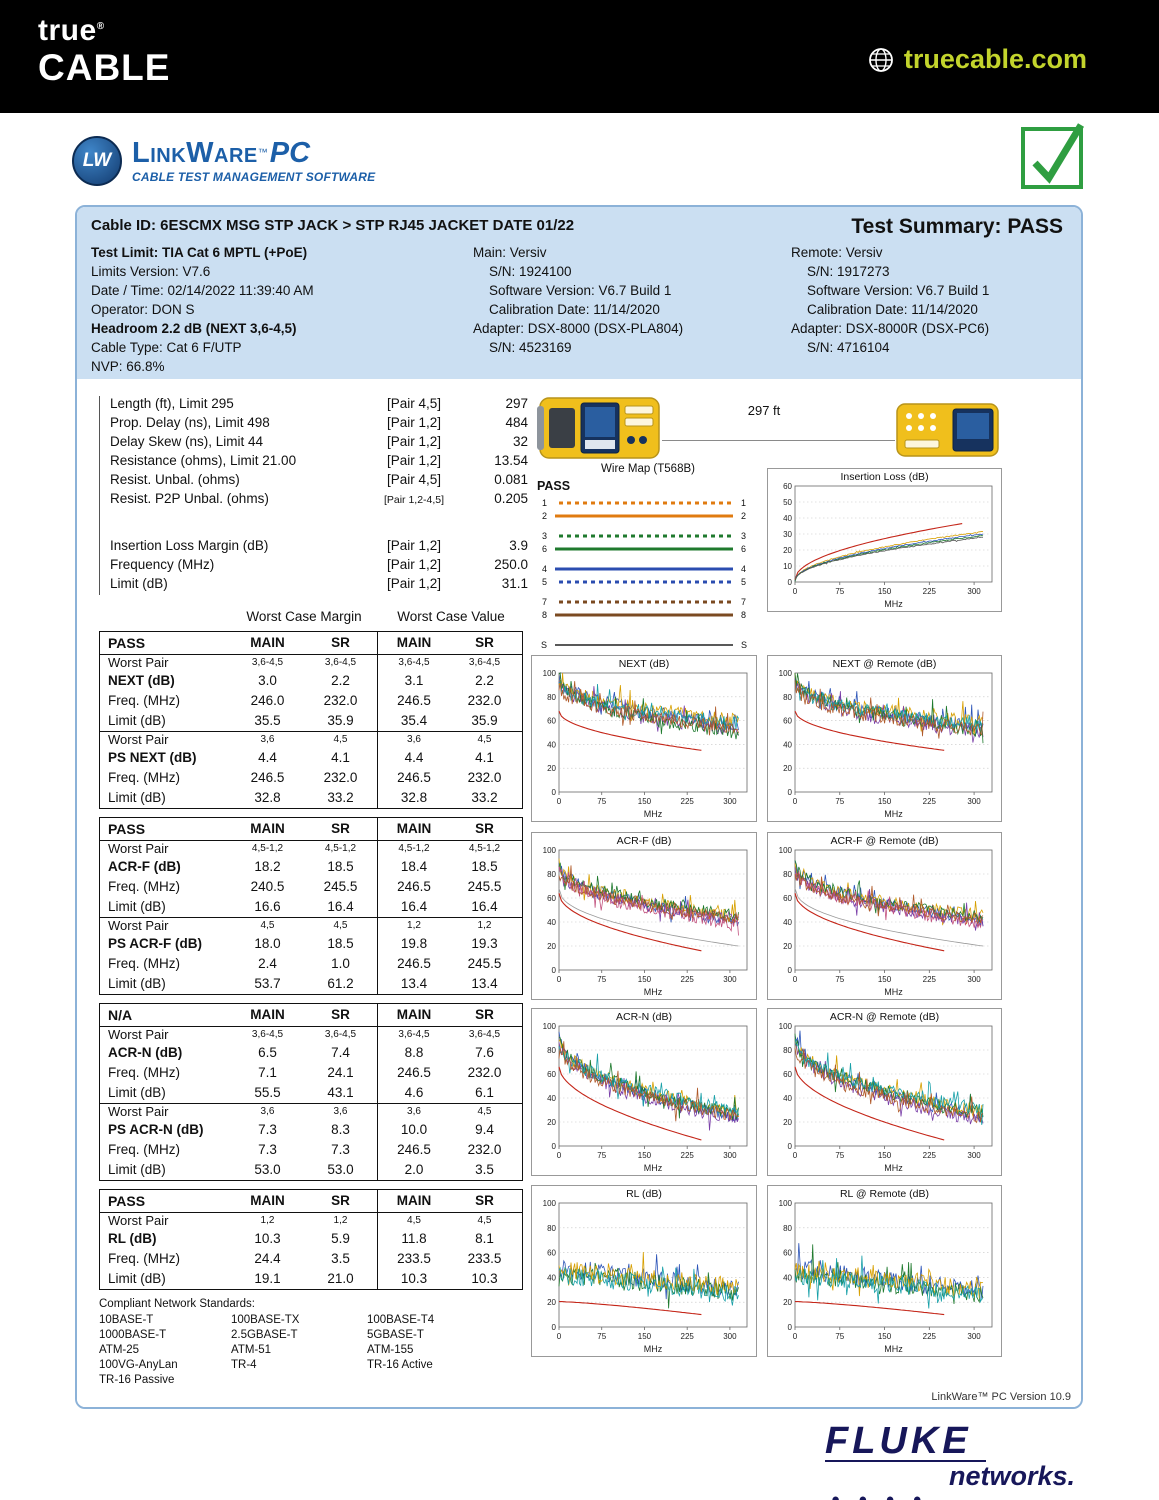  I want to click on worst-pair-value: 4,5-1,2, so click(267, 848).